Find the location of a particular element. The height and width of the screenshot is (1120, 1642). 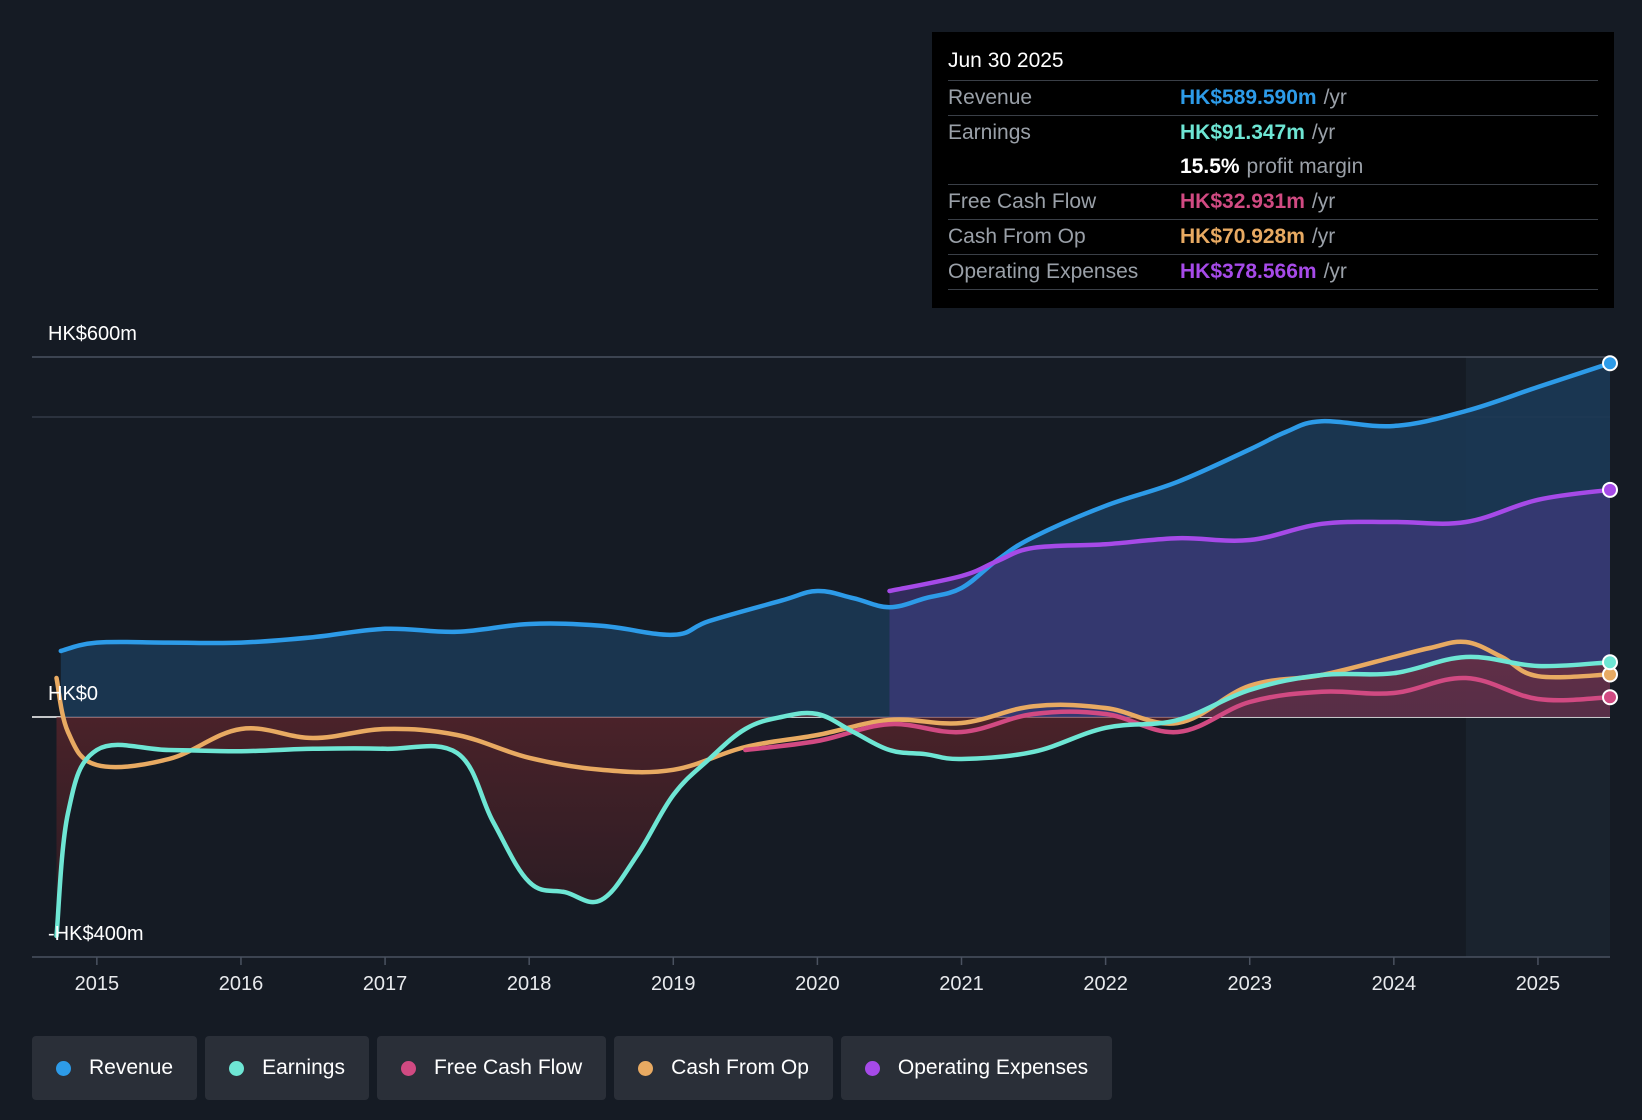

tooltip-row-profit-margin: 15.5% profit margin is located at coordinates (1273, 167).